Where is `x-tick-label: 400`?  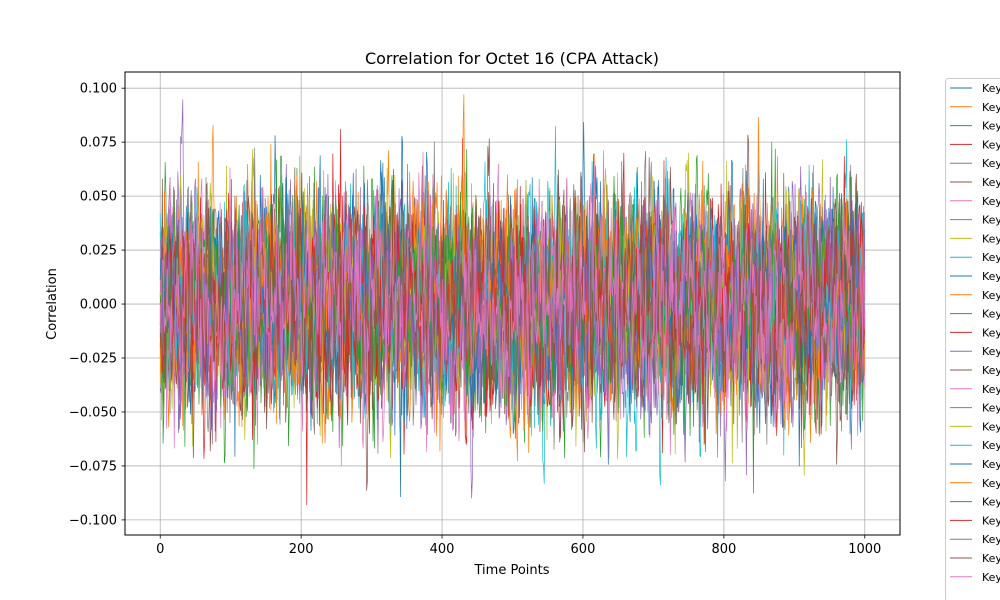
x-tick-label: 400 is located at coordinates (442, 549).